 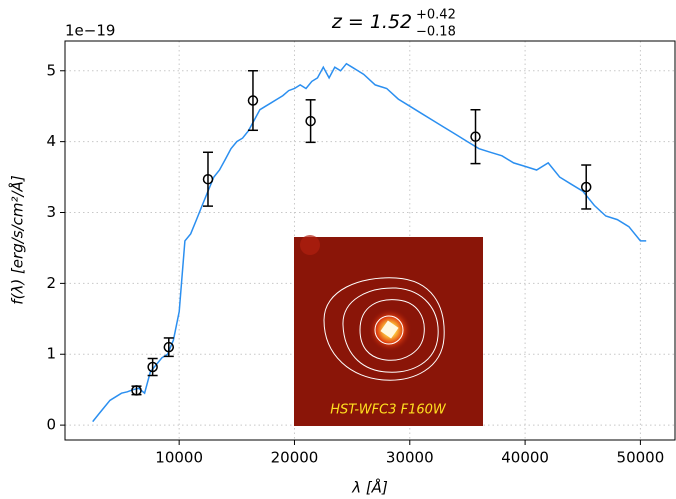 What do you see at coordinates (17, 240) in the screenshot?
I see `y-axis-label: f(λ) [erg/s/cm²/Å]` at bounding box center [17, 240].